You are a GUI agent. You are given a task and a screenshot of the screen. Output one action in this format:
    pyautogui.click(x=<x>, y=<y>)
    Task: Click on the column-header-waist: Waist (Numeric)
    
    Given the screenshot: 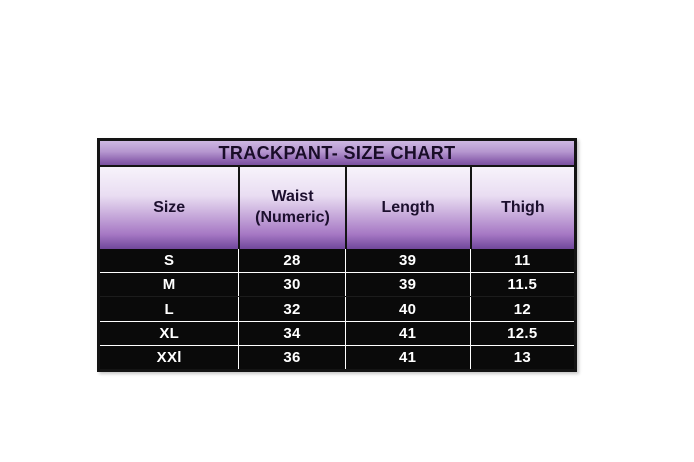 What is the action you would take?
    pyautogui.click(x=291, y=208)
    